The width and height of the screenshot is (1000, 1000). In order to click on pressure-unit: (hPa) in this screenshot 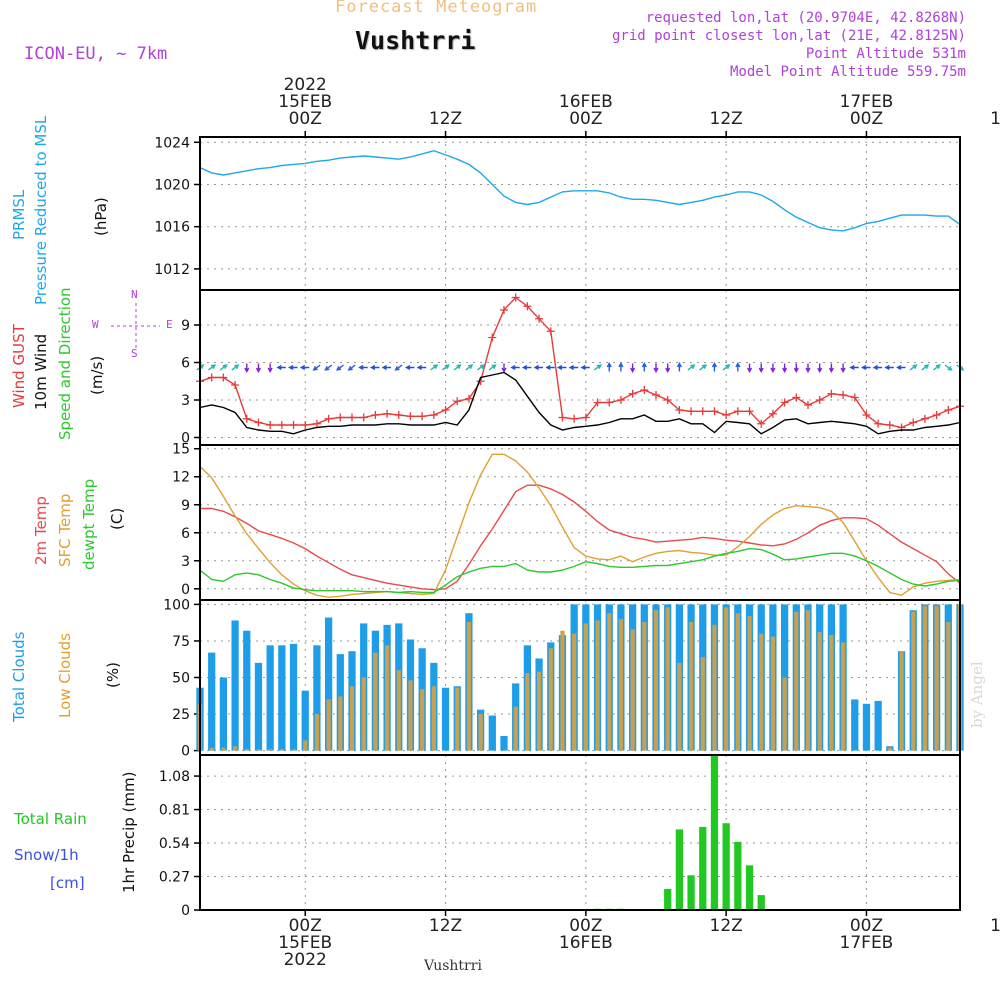, I will do `click(101, 216)`.